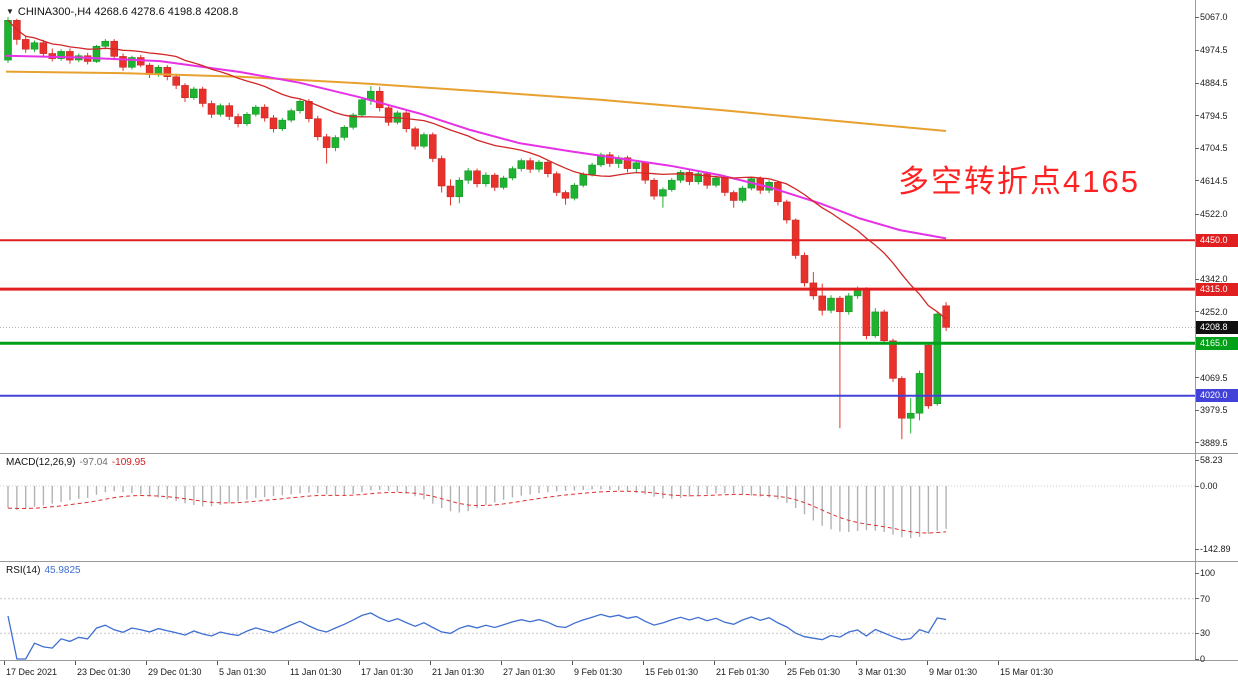 Image resolution: width=1238 pixels, height=689 pixels. Describe the element at coordinates (953, 672) in the screenshot. I see `date-label: 9 Mar 01:30` at that location.